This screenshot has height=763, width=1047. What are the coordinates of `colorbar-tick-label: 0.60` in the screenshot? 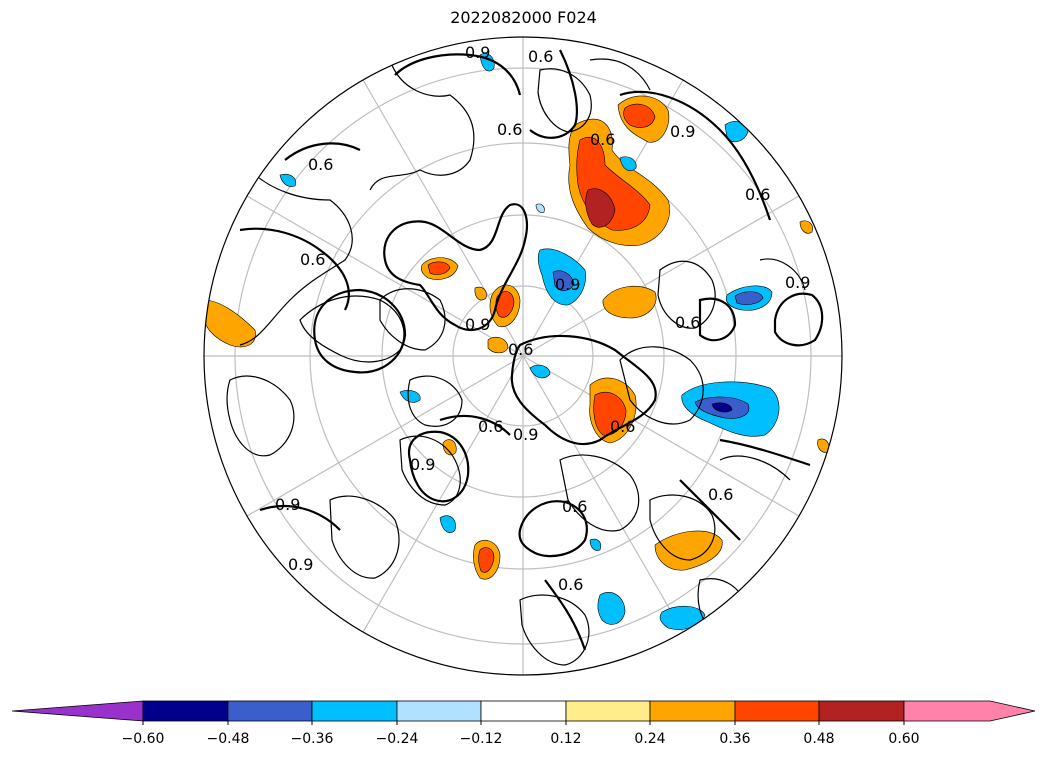 It's located at (903, 739).